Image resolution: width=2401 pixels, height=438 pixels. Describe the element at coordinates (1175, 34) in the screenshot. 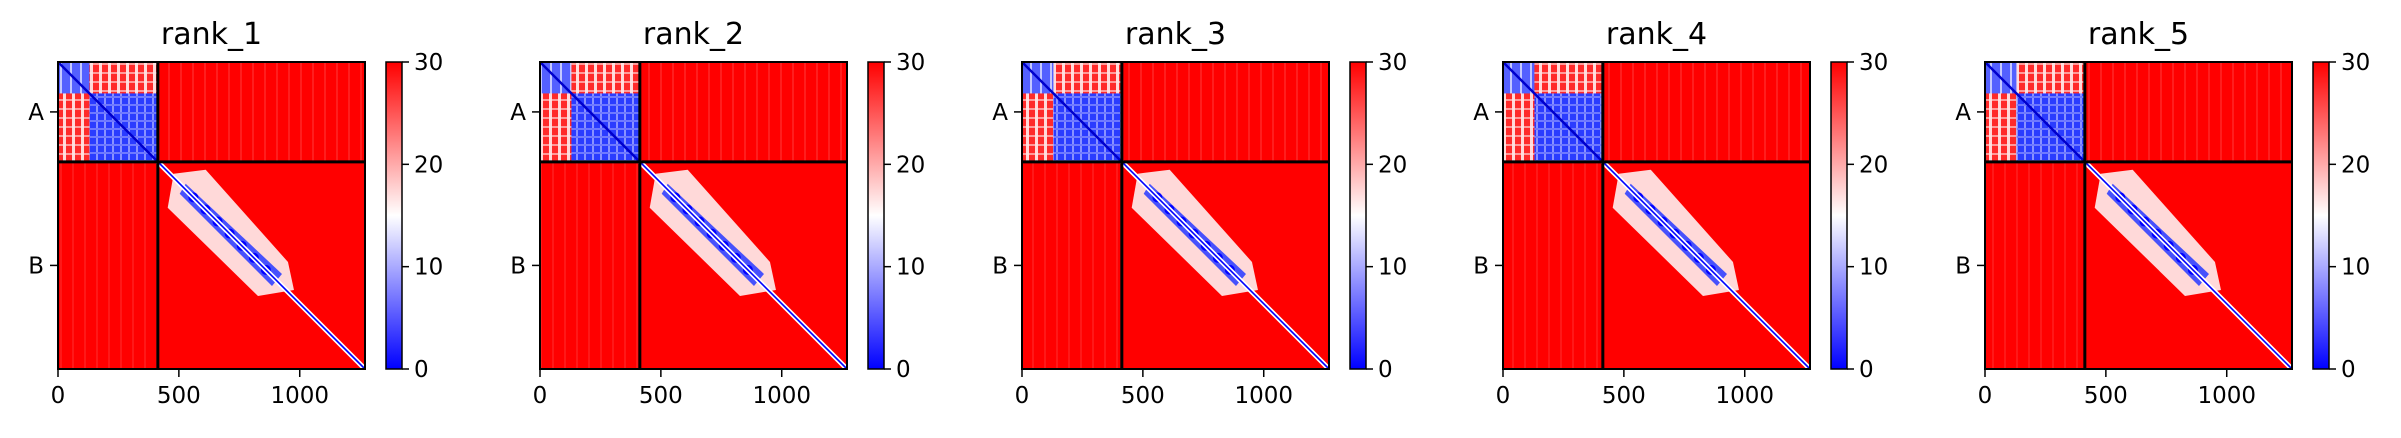

I see `panel-title: rank_3` at that location.